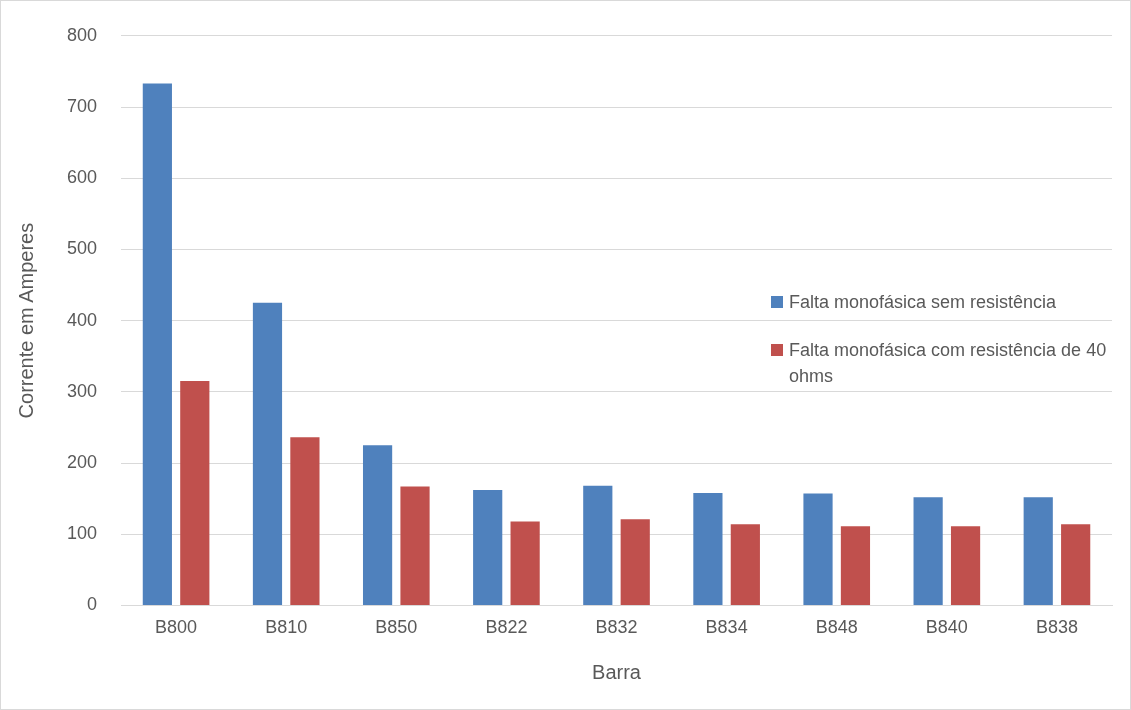  What do you see at coordinates (1056, 627) in the screenshot?
I see `x-tick-label: B838` at bounding box center [1056, 627].